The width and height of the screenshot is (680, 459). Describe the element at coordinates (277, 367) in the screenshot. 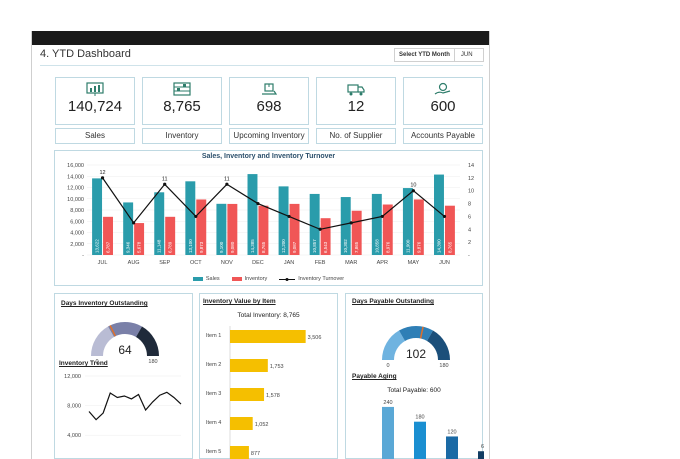

I see `item-data-label: 1,753` at that location.